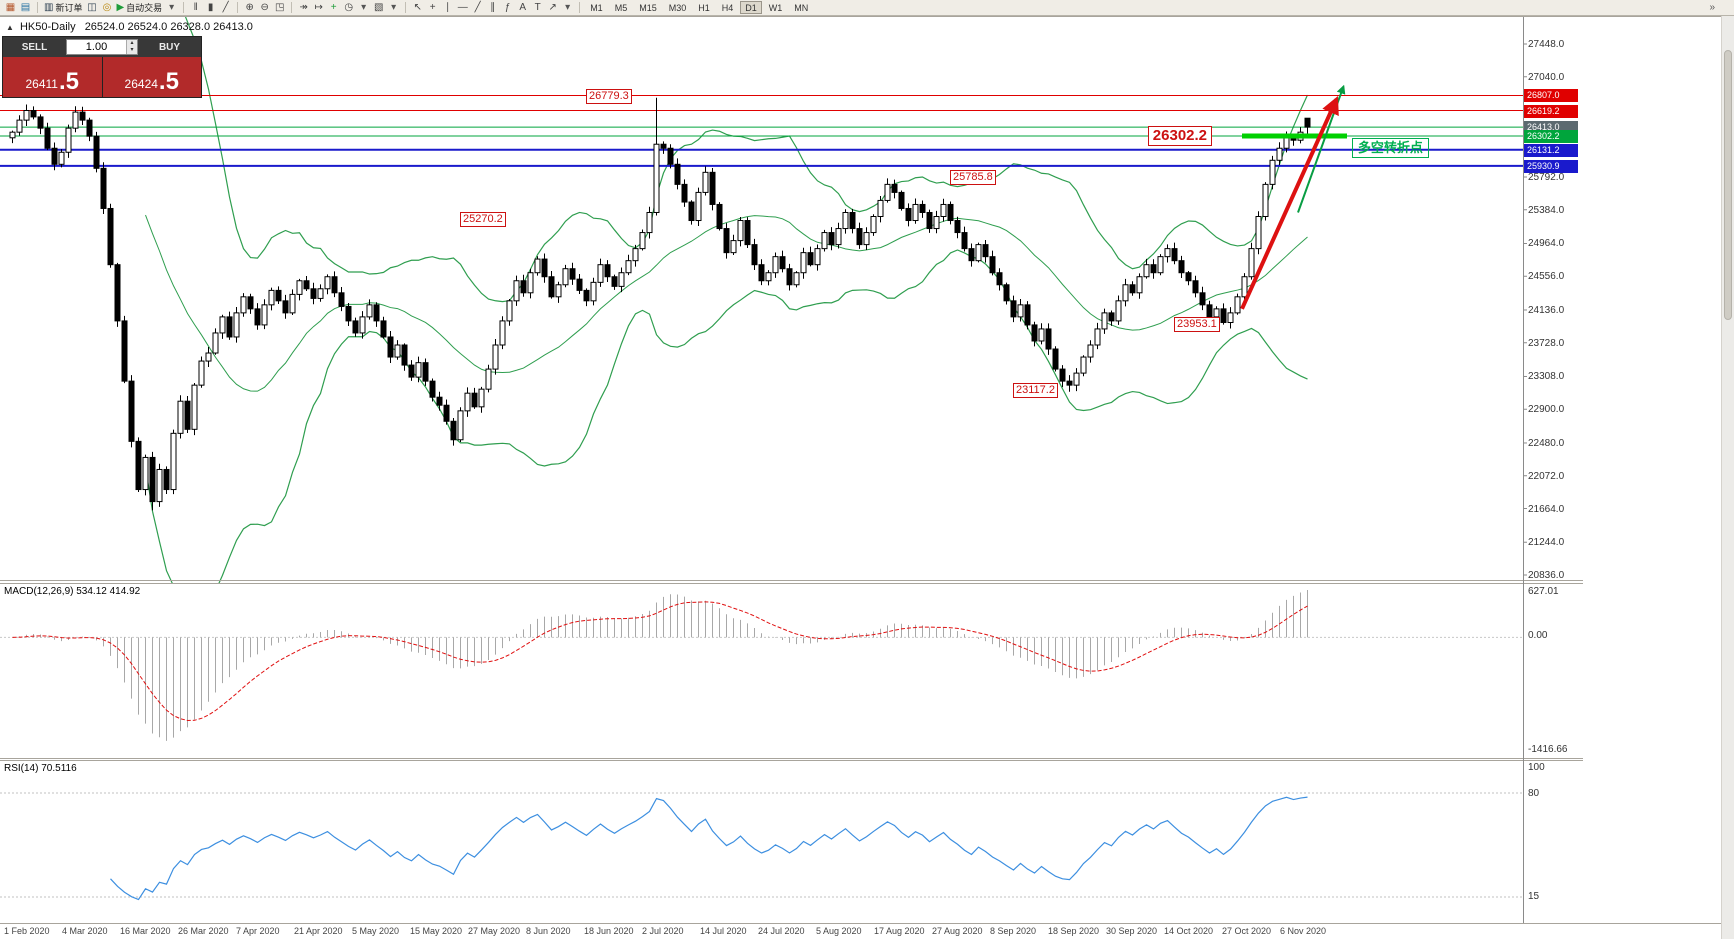 Image resolution: width=1734 pixels, height=939 pixels. Describe the element at coordinates (96, 47) in the screenshot. I see `volume-value: 1.00` at that location.